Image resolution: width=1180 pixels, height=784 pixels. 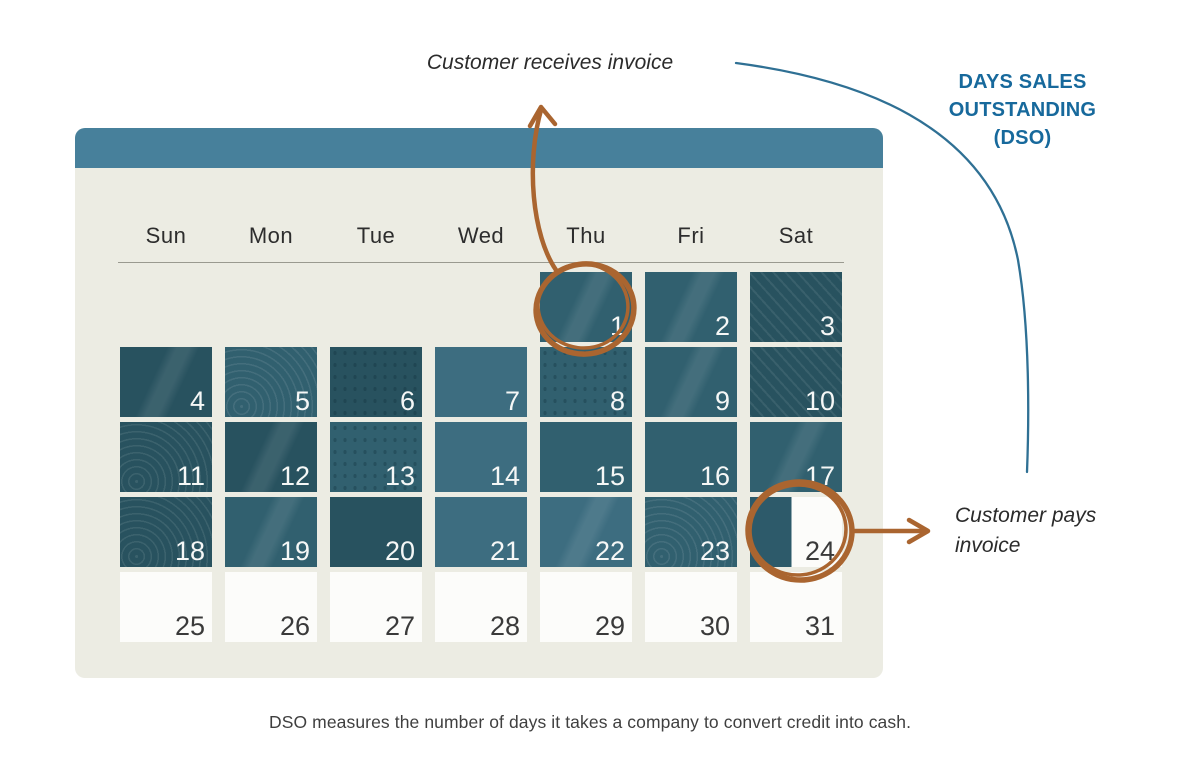 What do you see at coordinates (166, 235) in the screenshot?
I see `weekday-label-sun: Sun` at bounding box center [166, 235].